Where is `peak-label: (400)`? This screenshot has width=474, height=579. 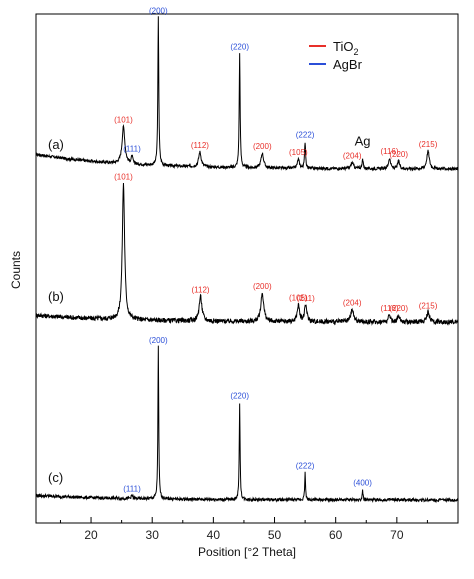
peak-label: (400) is located at coordinates (362, 482).